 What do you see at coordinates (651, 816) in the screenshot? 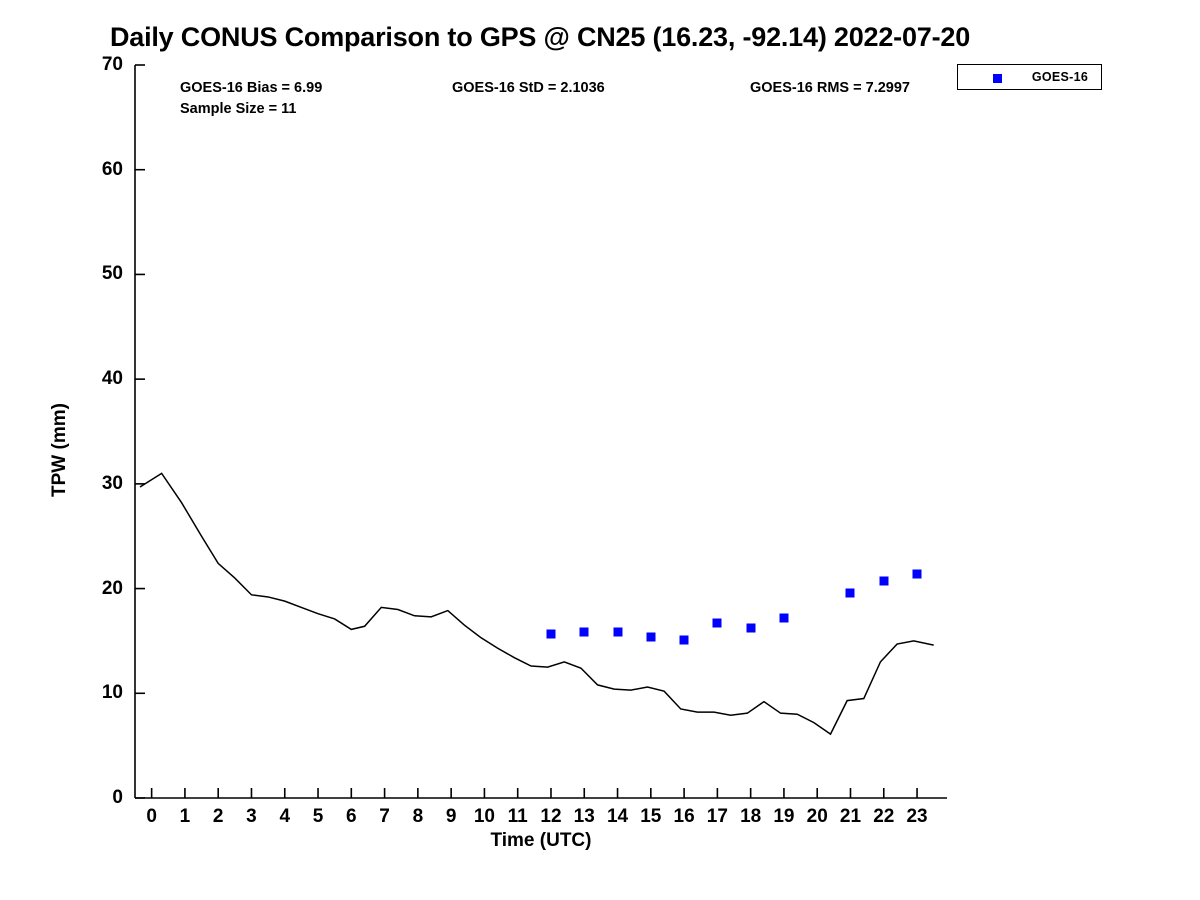
I see `x-tick-label: 15` at bounding box center [651, 816].